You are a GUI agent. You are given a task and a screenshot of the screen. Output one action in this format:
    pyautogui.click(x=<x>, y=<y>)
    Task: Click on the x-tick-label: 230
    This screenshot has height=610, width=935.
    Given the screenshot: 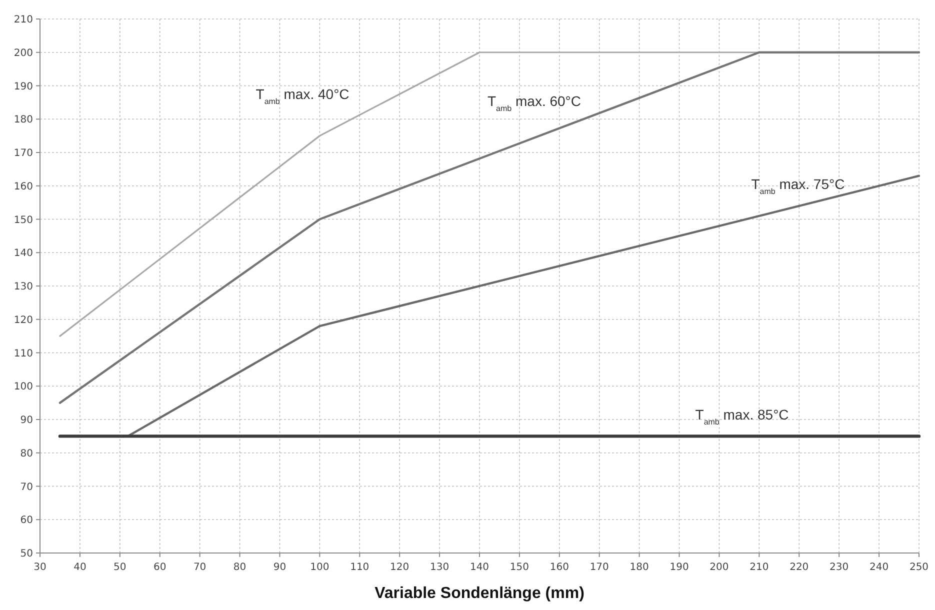 What is the action you would take?
    pyautogui.click(x=839, y=567)
    